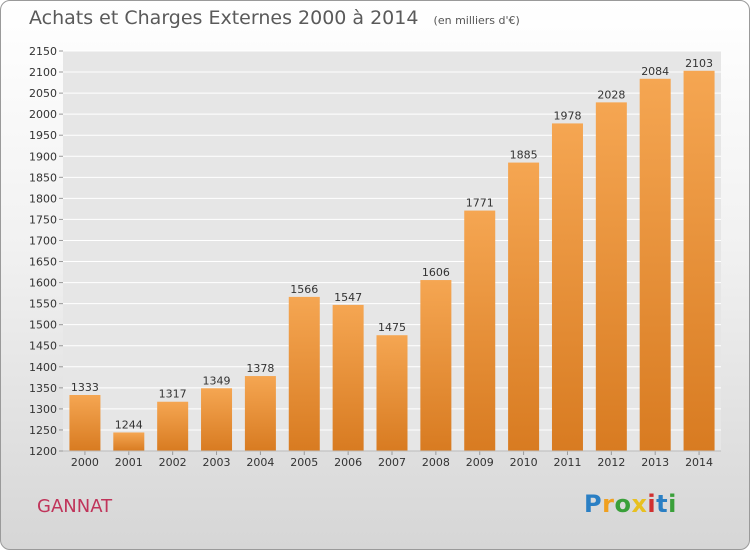 The image size is (750, 550). I want to click on y-tick-label: 1350, so click(43, 388).